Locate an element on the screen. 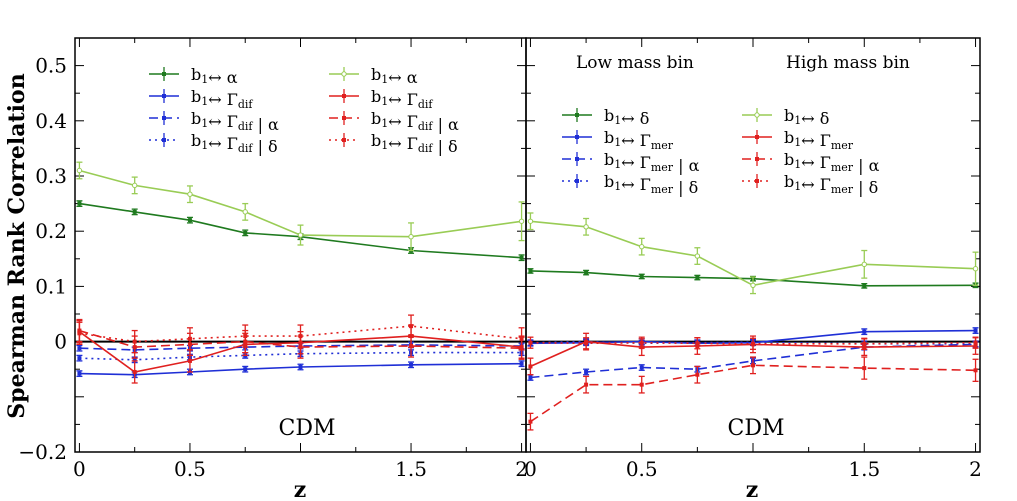  legend-label: b1↔ Γmer | α is located at coordinates (832, 162).